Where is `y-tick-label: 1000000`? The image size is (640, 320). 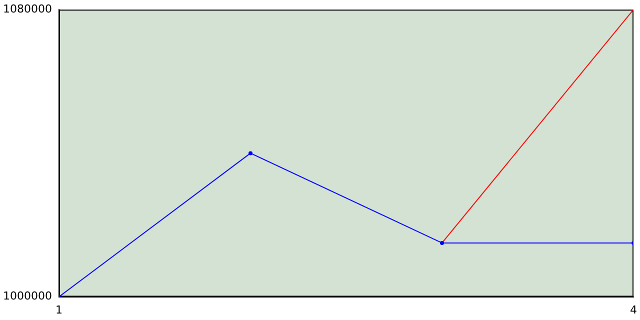
y-tick-label: 1000000 is located at coordinates (27, 296).